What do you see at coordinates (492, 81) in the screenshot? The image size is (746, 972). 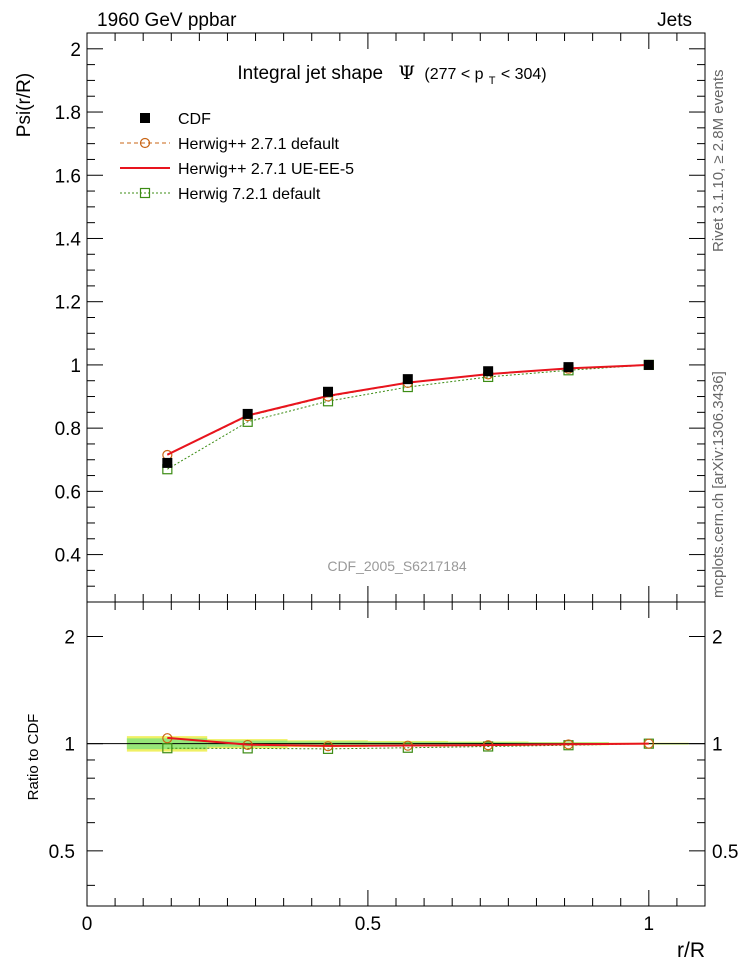 I see `plot-title-sub: T` at bounding box center [492, 81].